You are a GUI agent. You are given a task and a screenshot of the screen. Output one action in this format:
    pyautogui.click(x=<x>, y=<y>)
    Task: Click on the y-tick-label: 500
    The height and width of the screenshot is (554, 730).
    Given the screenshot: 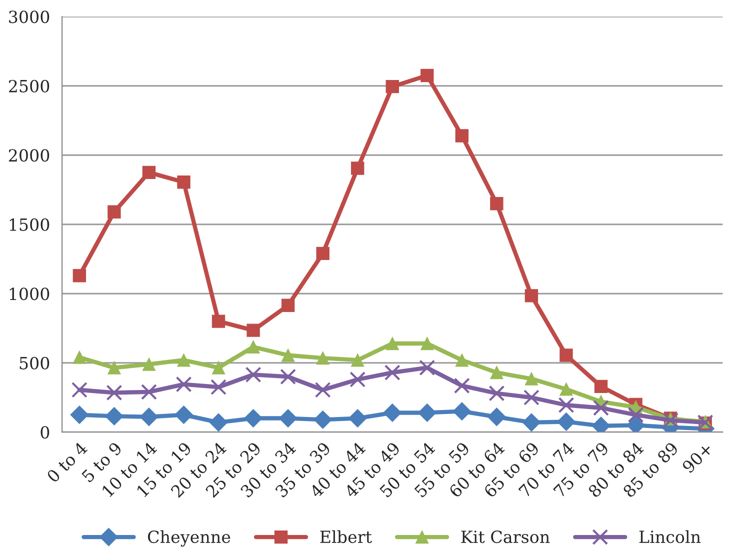 What is the action you would take?
    pyautogui.click(x=35, y=363)
    